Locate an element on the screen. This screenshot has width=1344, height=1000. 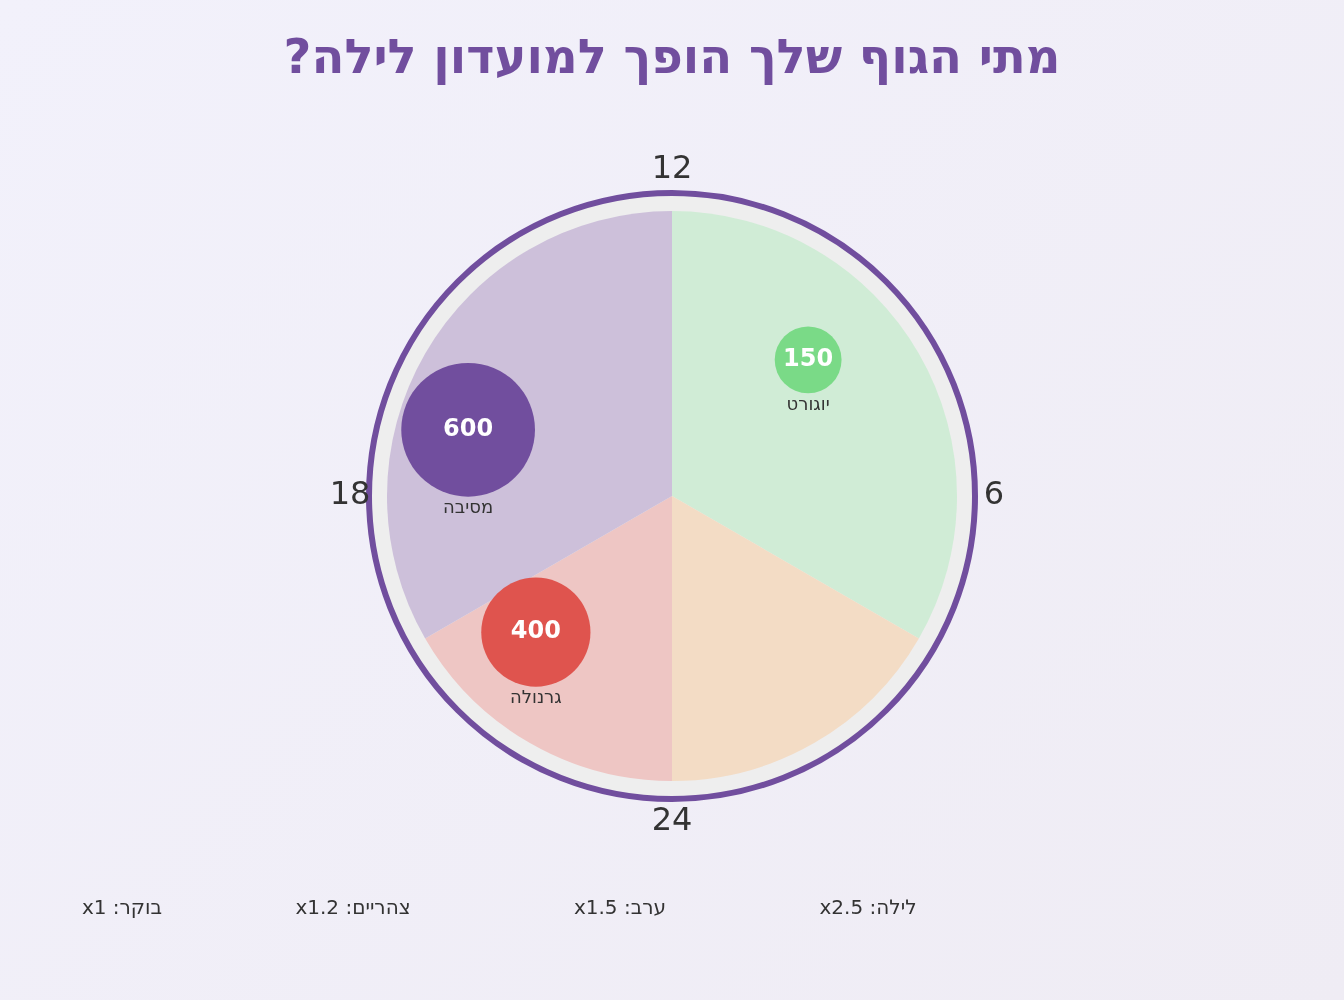
text: 24 is located at coordinates (672, 819).